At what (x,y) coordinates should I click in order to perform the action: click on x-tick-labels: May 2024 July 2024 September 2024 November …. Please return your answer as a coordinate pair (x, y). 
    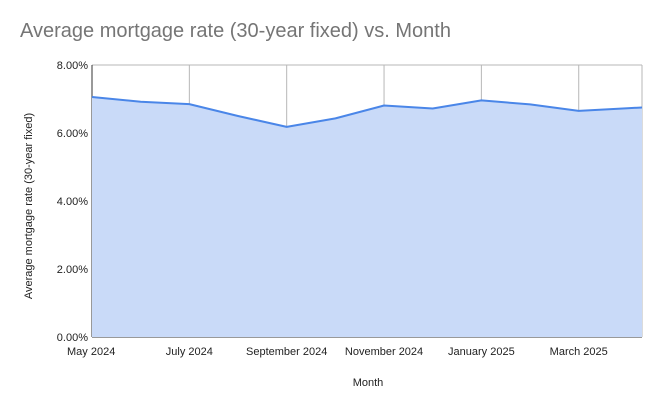
    Looking at the image, I should click on (337, 352).